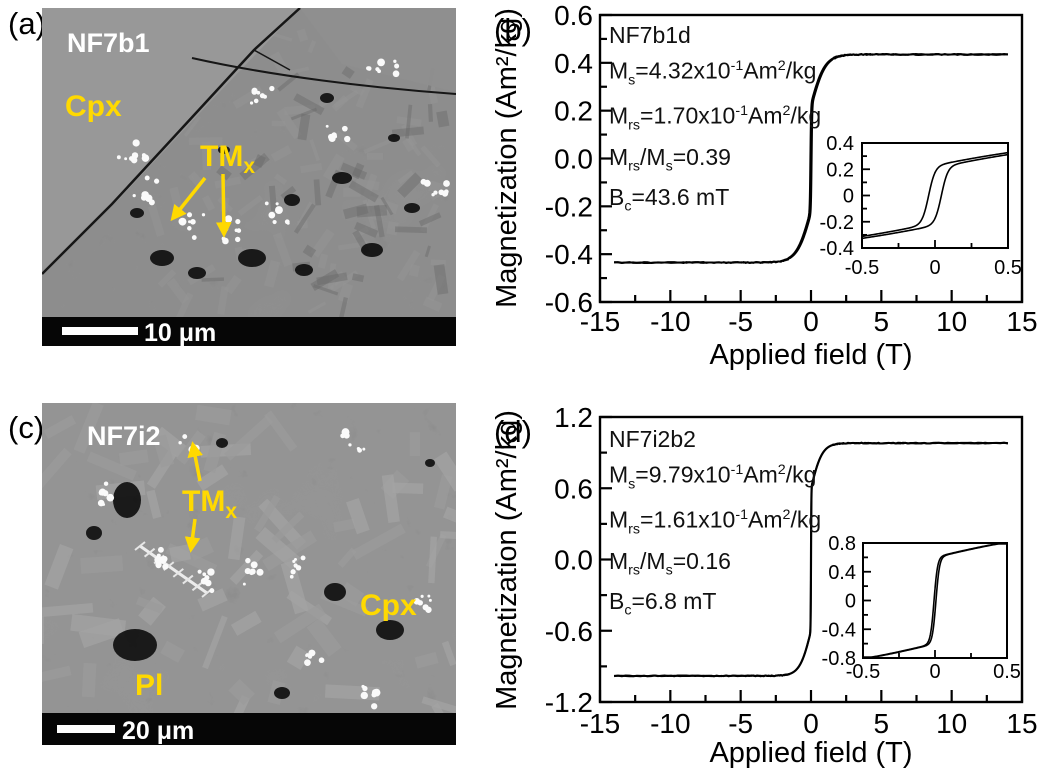  I want to click on y-tick-label: 0, so click(848, 197).